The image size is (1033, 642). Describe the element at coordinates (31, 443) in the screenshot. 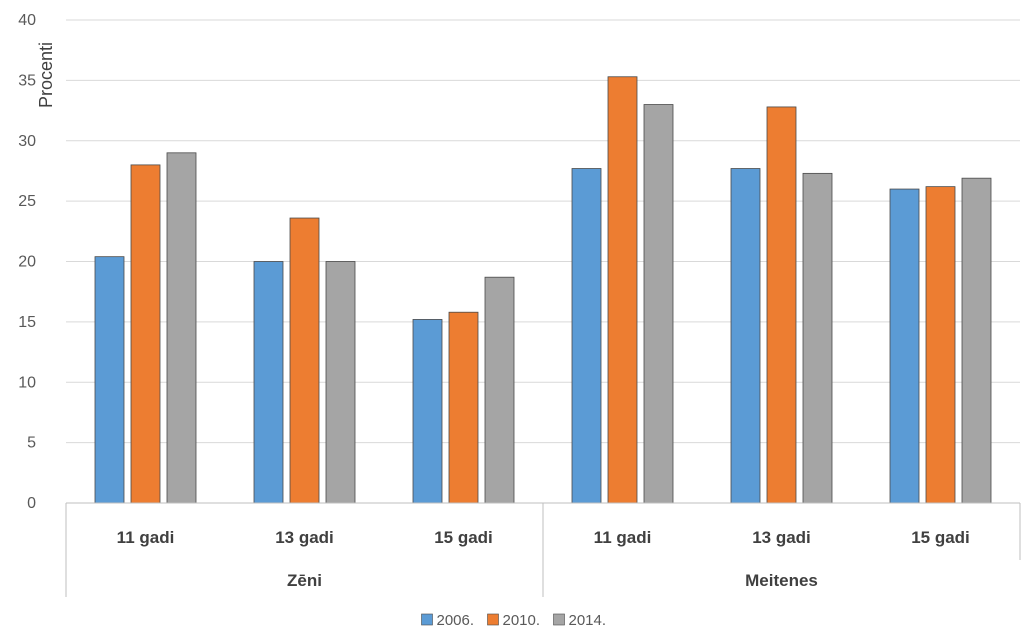

I see `y-tick-label: 5` at that location.